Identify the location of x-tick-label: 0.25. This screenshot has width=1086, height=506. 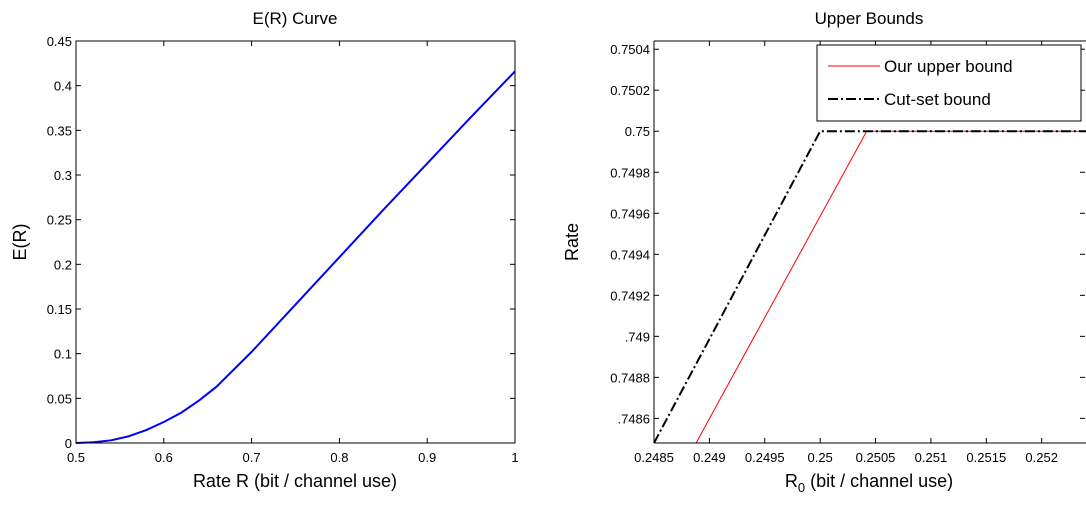
(819, 457).